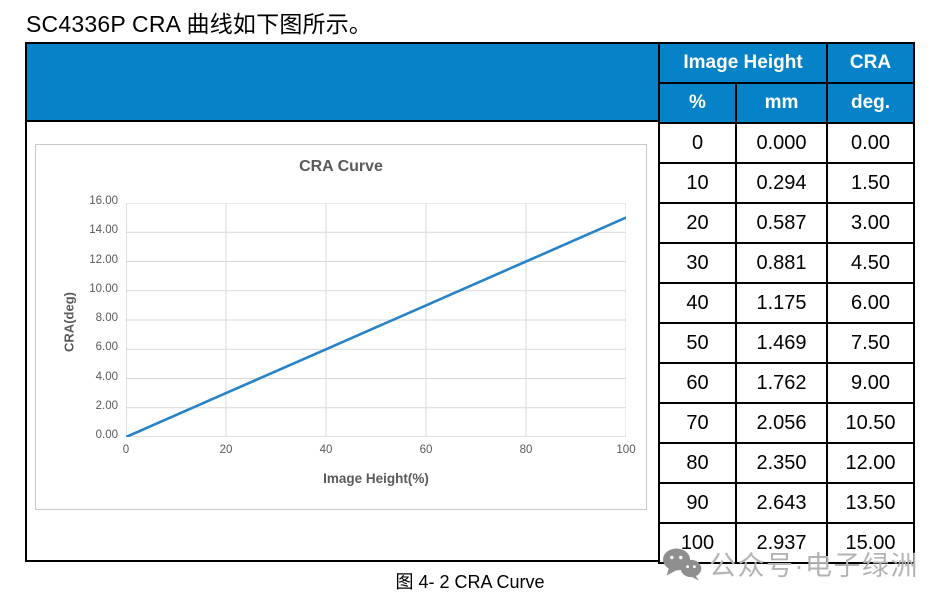 This screenshot has height=606, width=940. I want to click on table-cell: 10.50, so click(870, 423).